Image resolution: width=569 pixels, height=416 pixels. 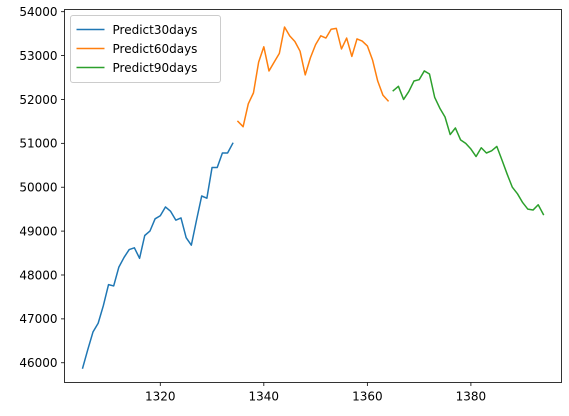 What do you see at coordinates (367, 397) in the screenshot?
I see `x-tick-label: 1360` at bounding box center [367, 397].